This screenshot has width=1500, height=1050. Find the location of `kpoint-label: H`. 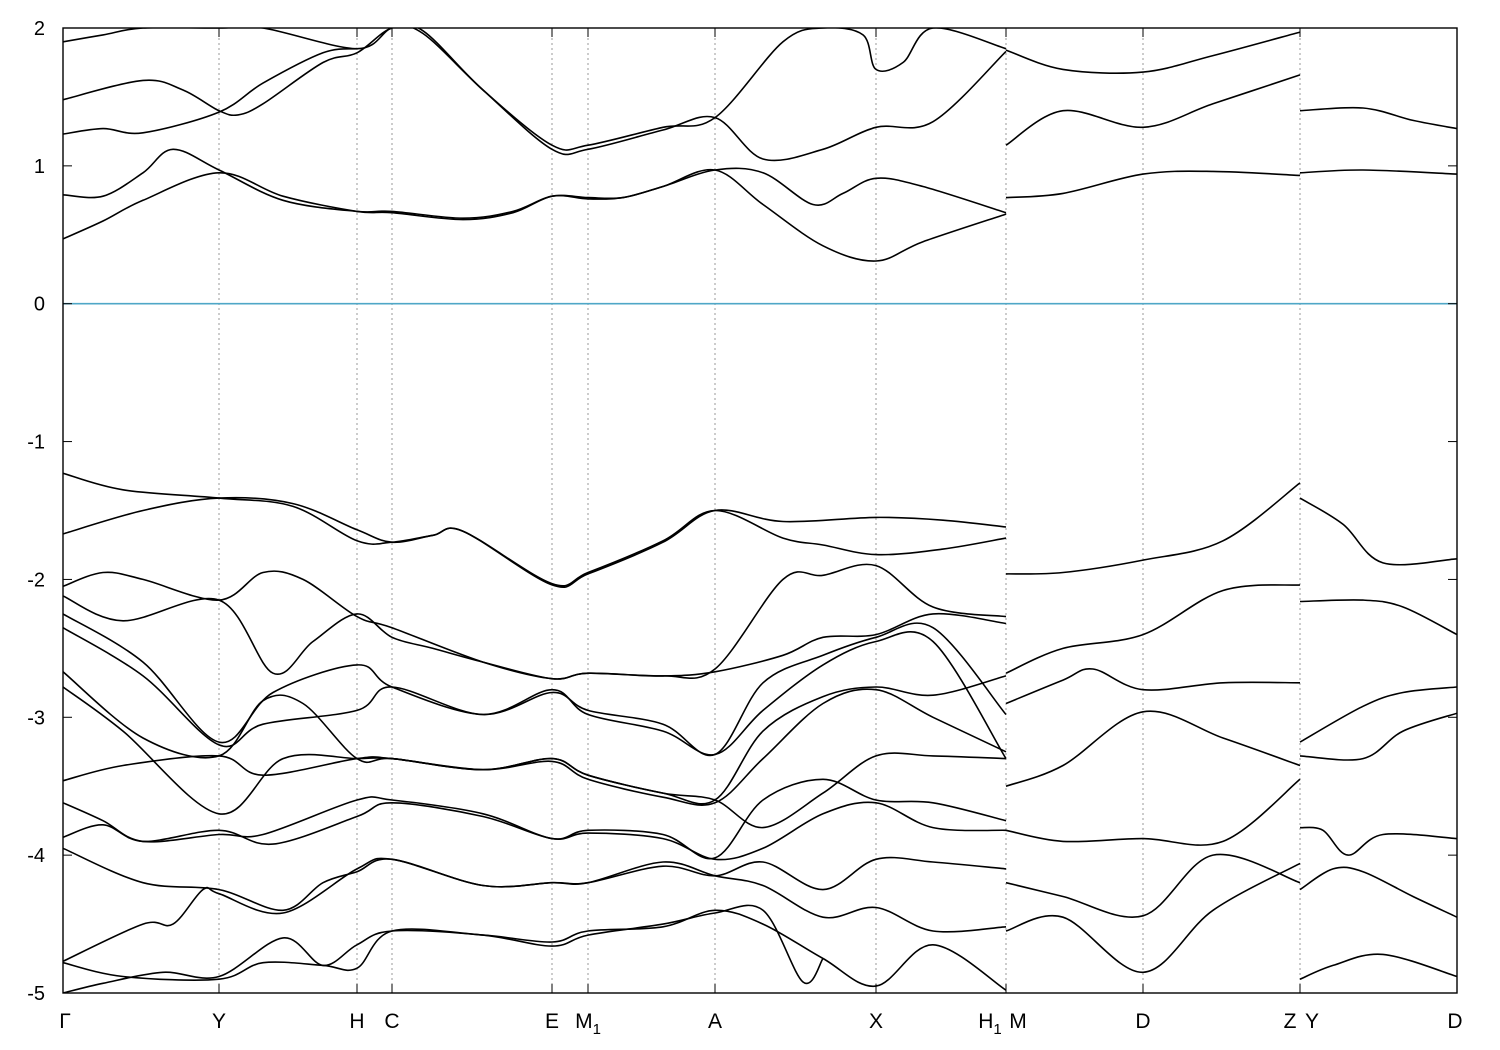

kpoint-label: H is located at coordinates (356, 1021).